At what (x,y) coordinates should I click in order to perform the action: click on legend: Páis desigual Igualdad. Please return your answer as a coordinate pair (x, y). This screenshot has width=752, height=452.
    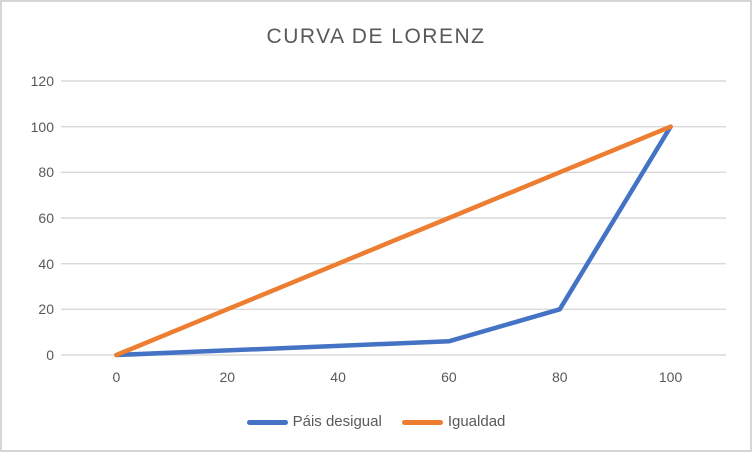
    Looking at the image, I should click on (376, 422).